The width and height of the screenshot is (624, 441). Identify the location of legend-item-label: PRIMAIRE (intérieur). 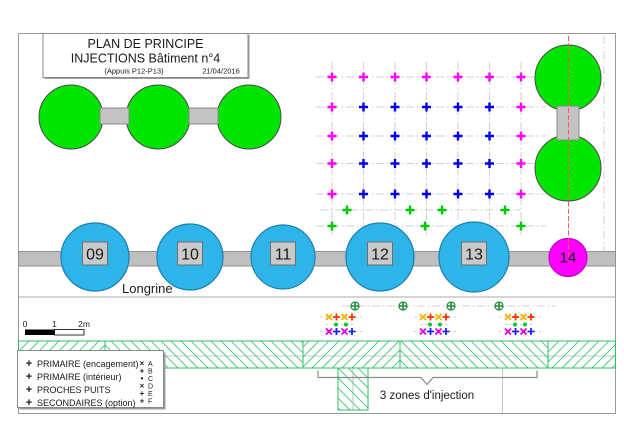
(79, 377).